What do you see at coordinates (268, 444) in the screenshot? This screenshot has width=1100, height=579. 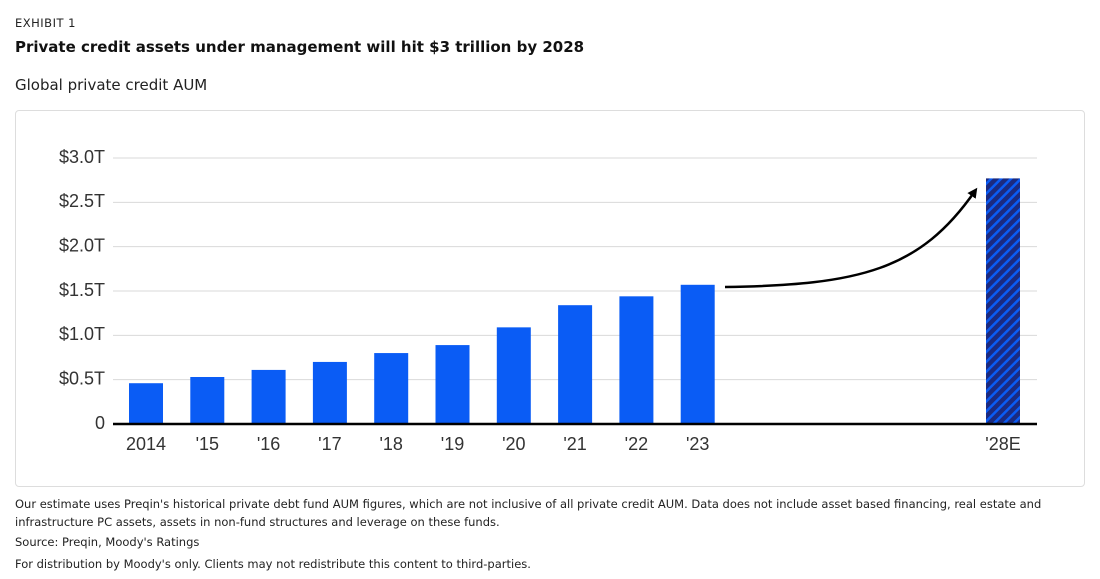 I see `x-tick-label: '16` at bounding box center [268, 444].